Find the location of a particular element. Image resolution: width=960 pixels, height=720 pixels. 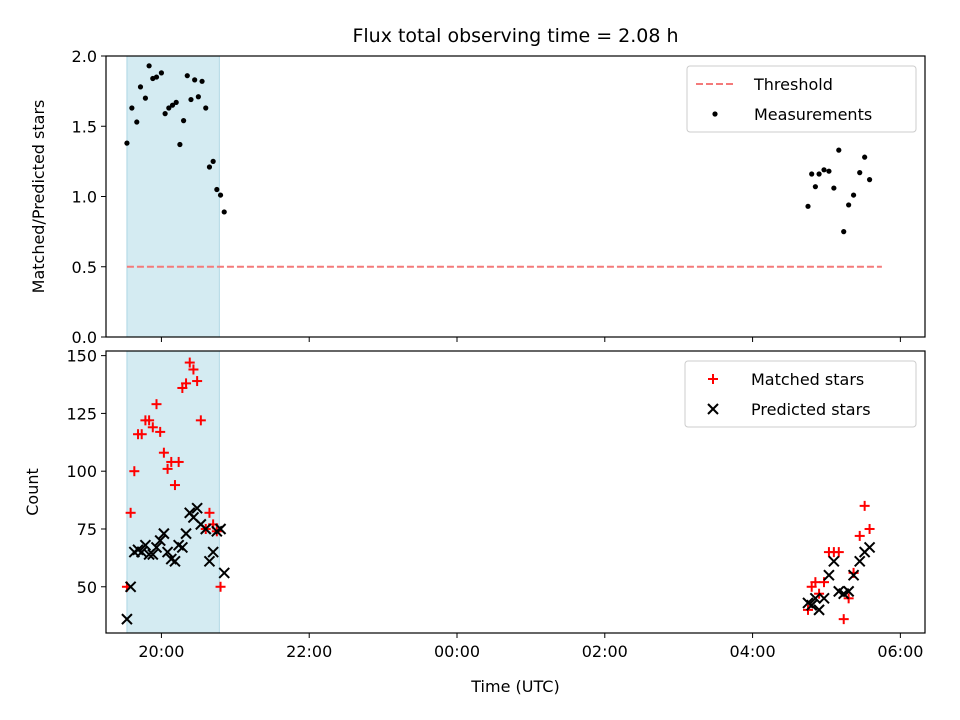

legend-box is located at coordinates (800, 394).